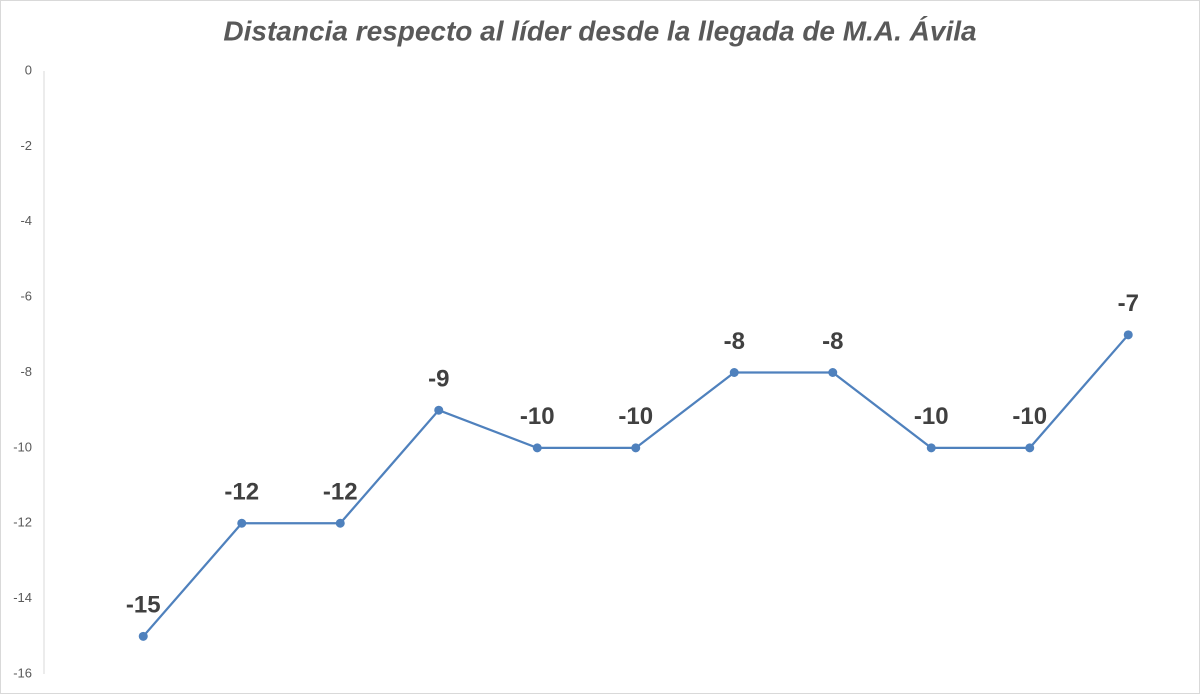  What do you see at coordinates (22, 446) in the screenshot?
I see `y-tick-label: -10` at bounding box center [22, 446].